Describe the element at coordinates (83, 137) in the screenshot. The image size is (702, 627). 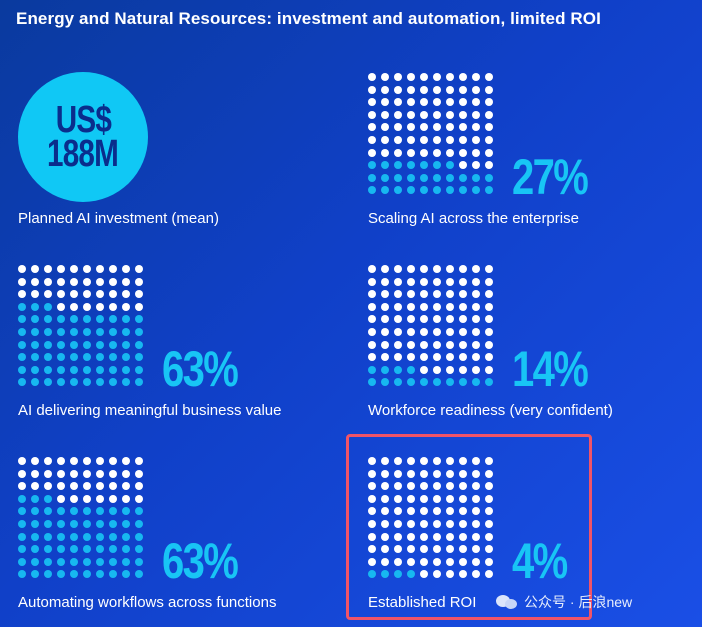
I see `investment-circle: US$ 188M` at that location.